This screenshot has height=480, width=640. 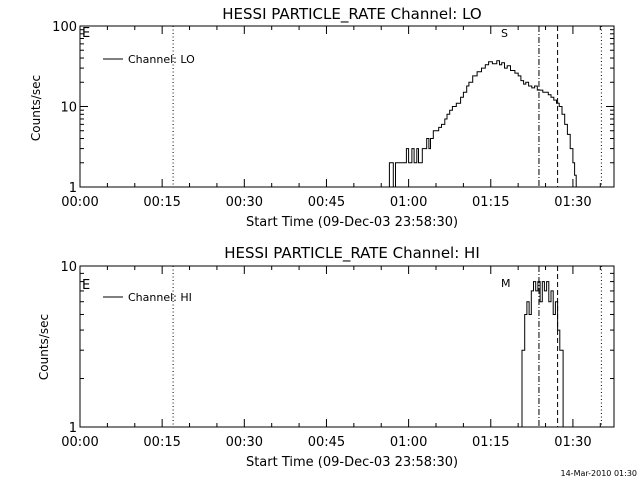 What do you see at coordinates (351, 14) in the screenshot?
I see `chart-title-lo: HESSI PARTICLE_RATE Channel: LO` at bounding box center [351, 14].